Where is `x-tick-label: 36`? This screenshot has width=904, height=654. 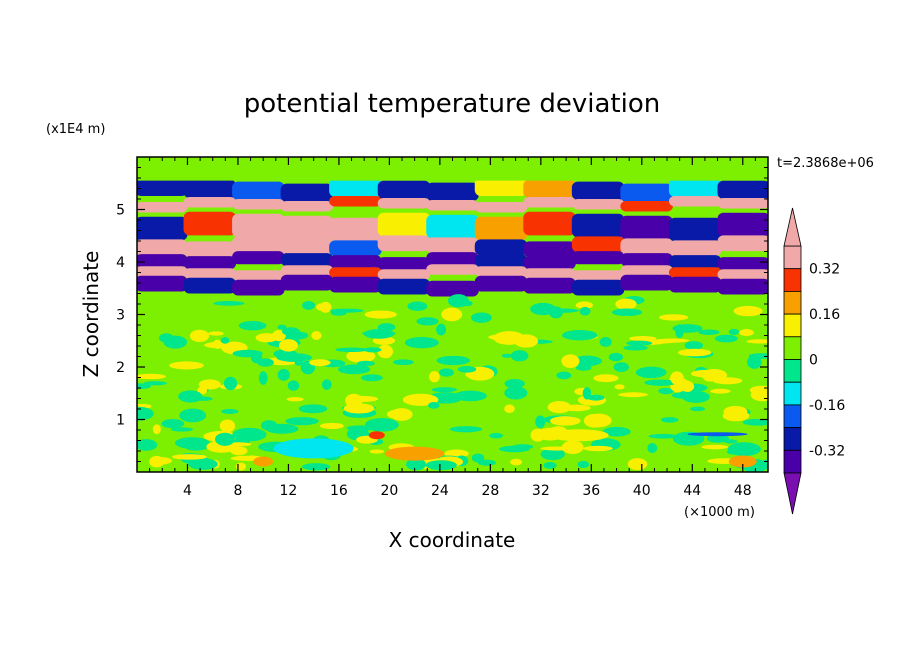 x-tick-label: 36 is located at coordinates (591, 491).